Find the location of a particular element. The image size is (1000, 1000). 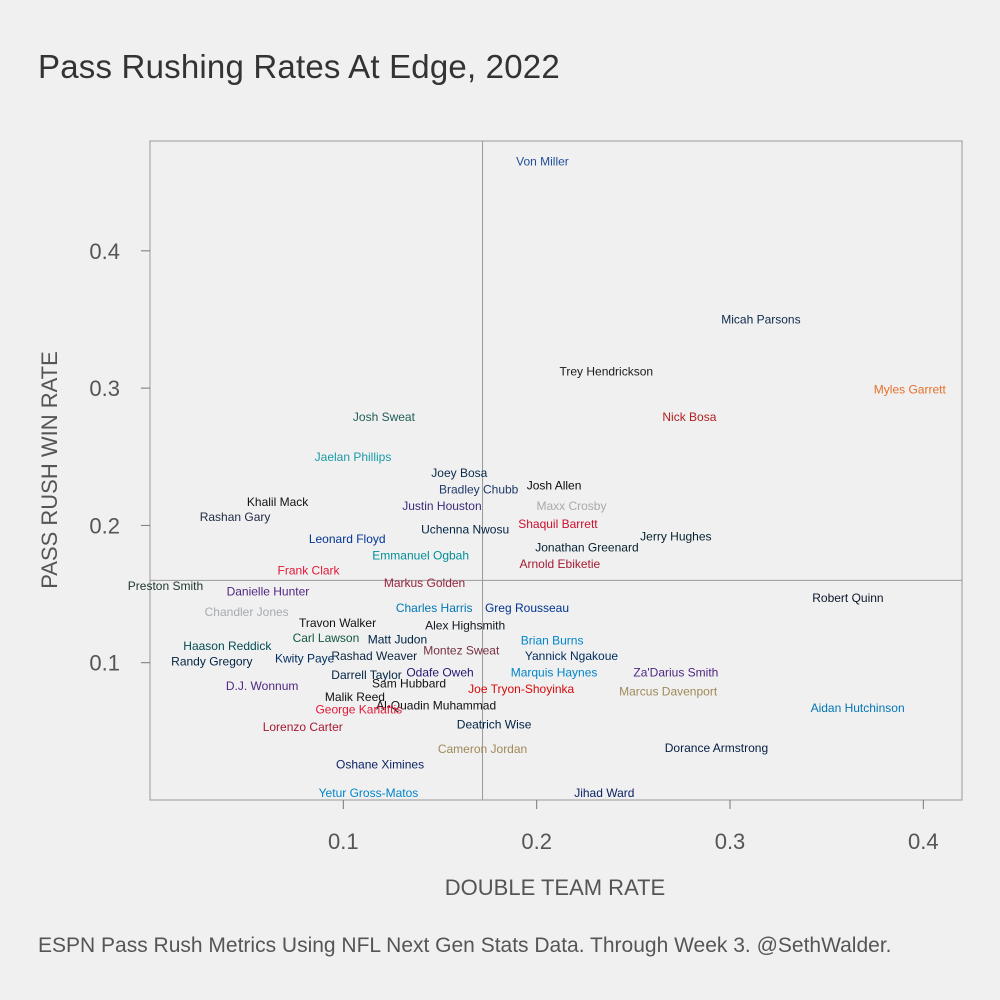

player-label: Cameron Jordan is located at coordinates (482, 749).